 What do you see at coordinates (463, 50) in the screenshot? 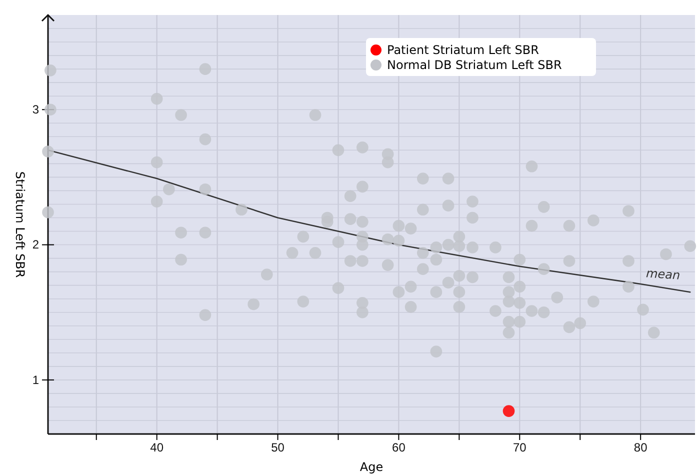
I see `legend-label: Patient Striatum Left SBR` at bounding box center [463, 50].